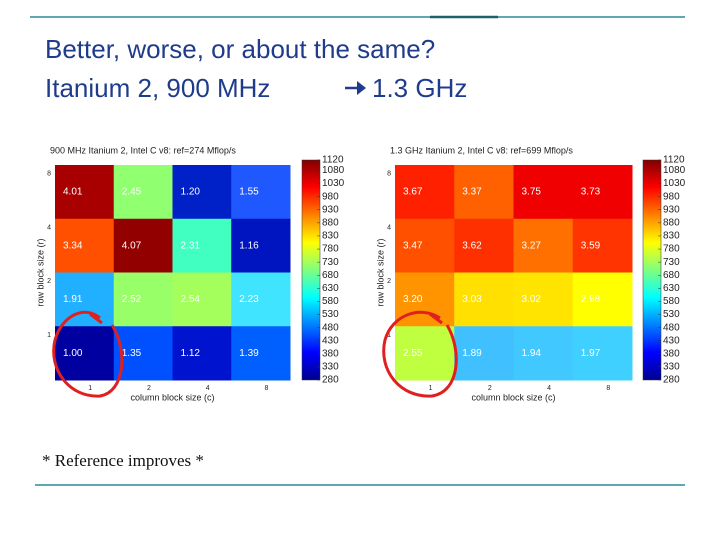 The width and height of the screenshot is (720, 540). Describe the element at coordinates (671, 196) in the screenshot. I see `colorbar-tick-label: 980` at that location.